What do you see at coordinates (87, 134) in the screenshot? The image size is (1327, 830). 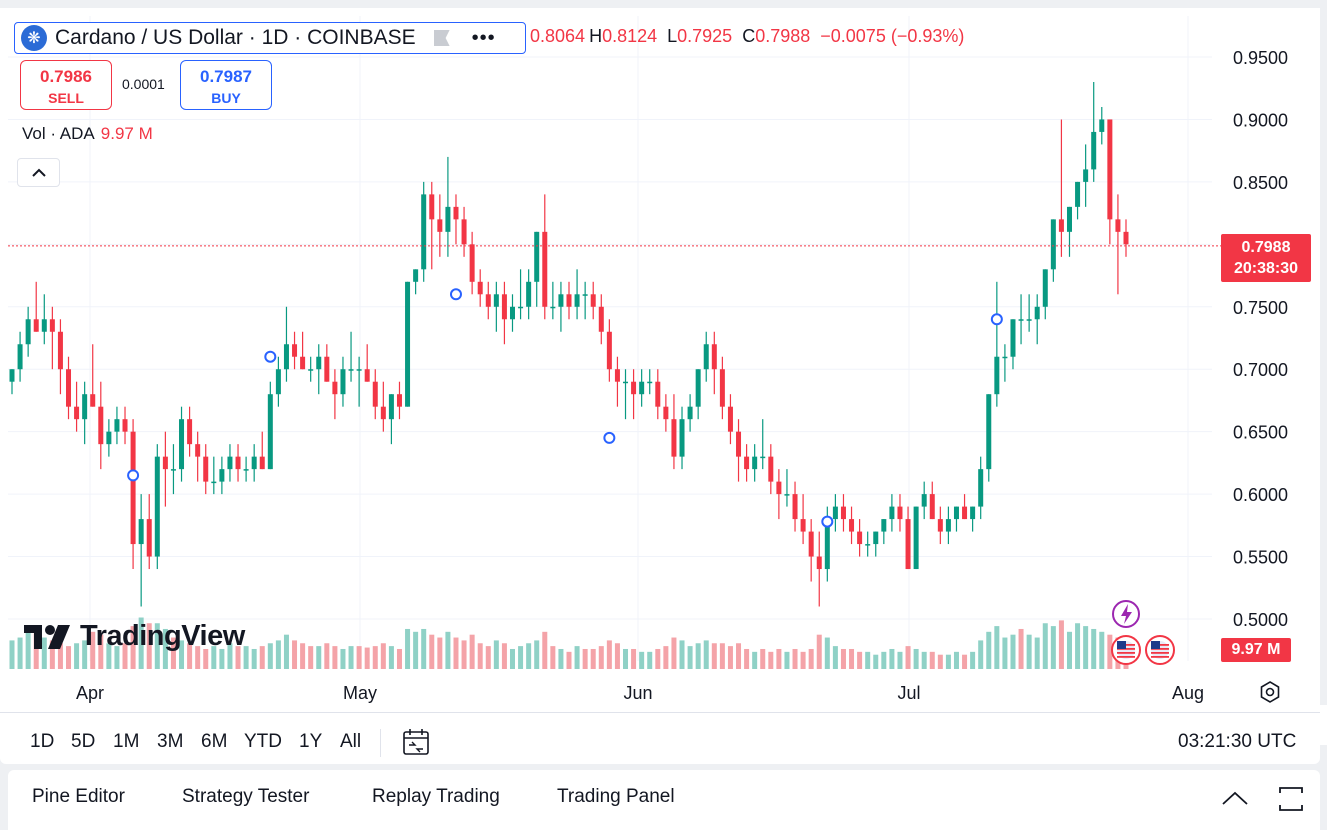 I see `volume-legend: Vol · ADA 9.97 M` at bounding box center [87, 134].